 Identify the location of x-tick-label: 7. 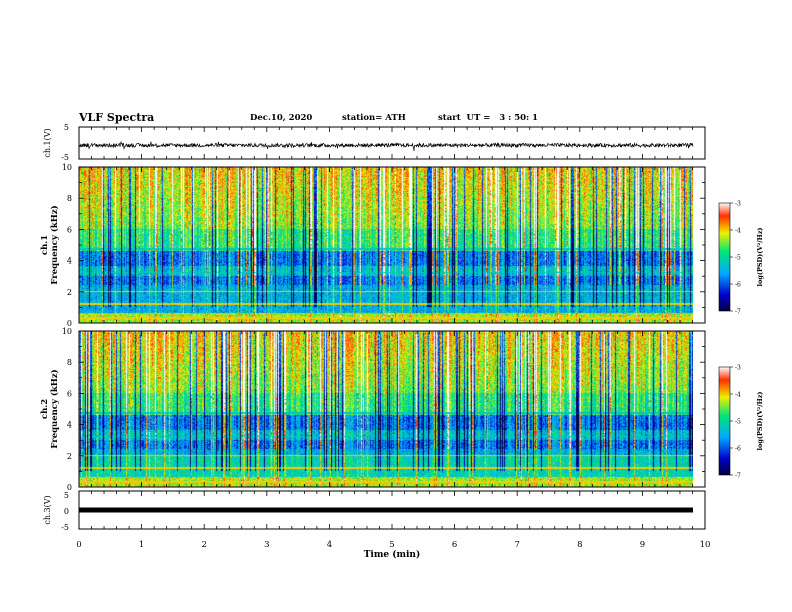
(516, 545).